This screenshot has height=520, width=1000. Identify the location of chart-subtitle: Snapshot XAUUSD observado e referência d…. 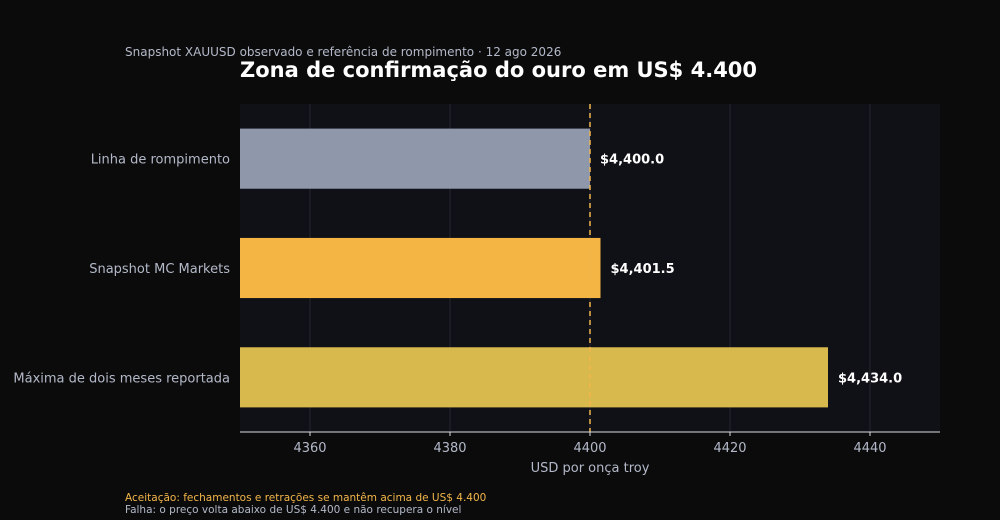
(343, 52).